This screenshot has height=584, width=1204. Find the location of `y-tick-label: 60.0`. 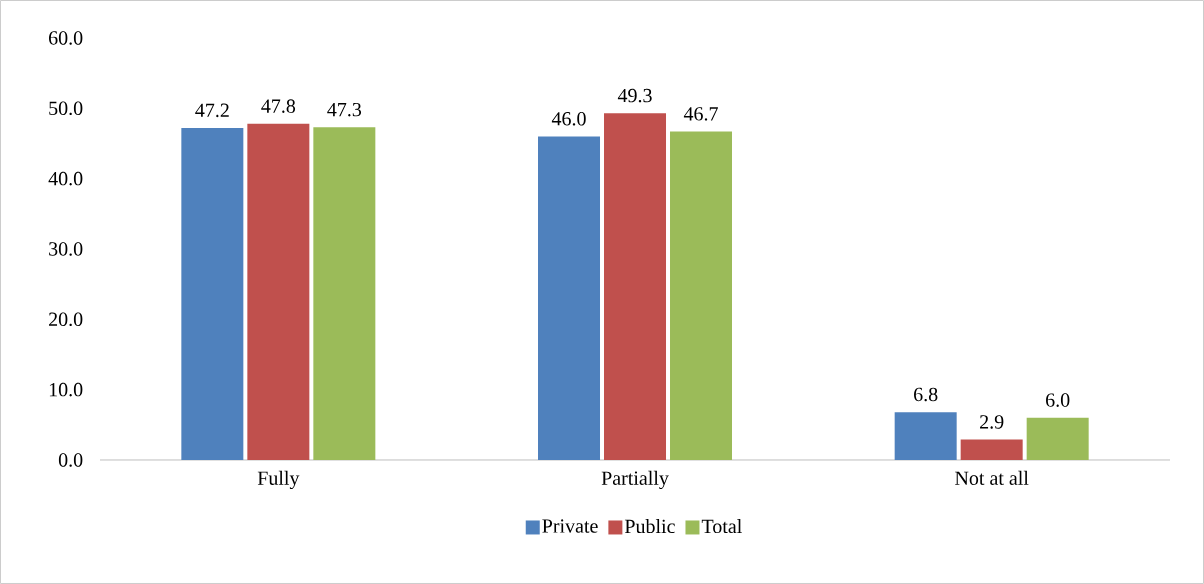

y-tick-label: 60.0 is located at coordinates (66, 38).